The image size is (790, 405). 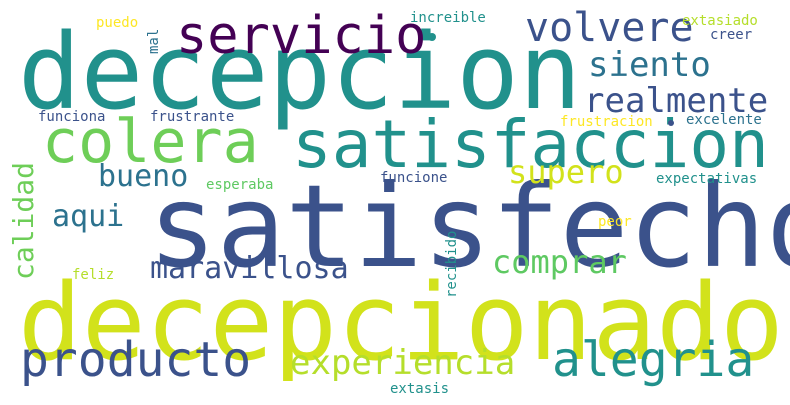 What do you see at coordinates (249, 268) in the screenshot?
I see `word-maravillosa: maravillosa` at bounding box center [249, 268].